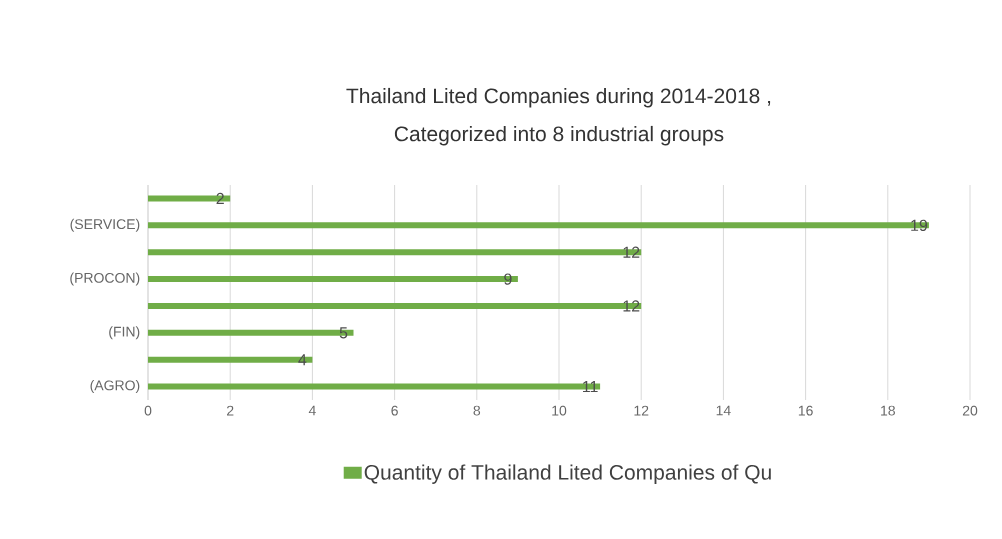  What do you see at coordinates (805, 410) in the screenshot?
I see `x-tick-label: 16` at bounding box center [805, 410].